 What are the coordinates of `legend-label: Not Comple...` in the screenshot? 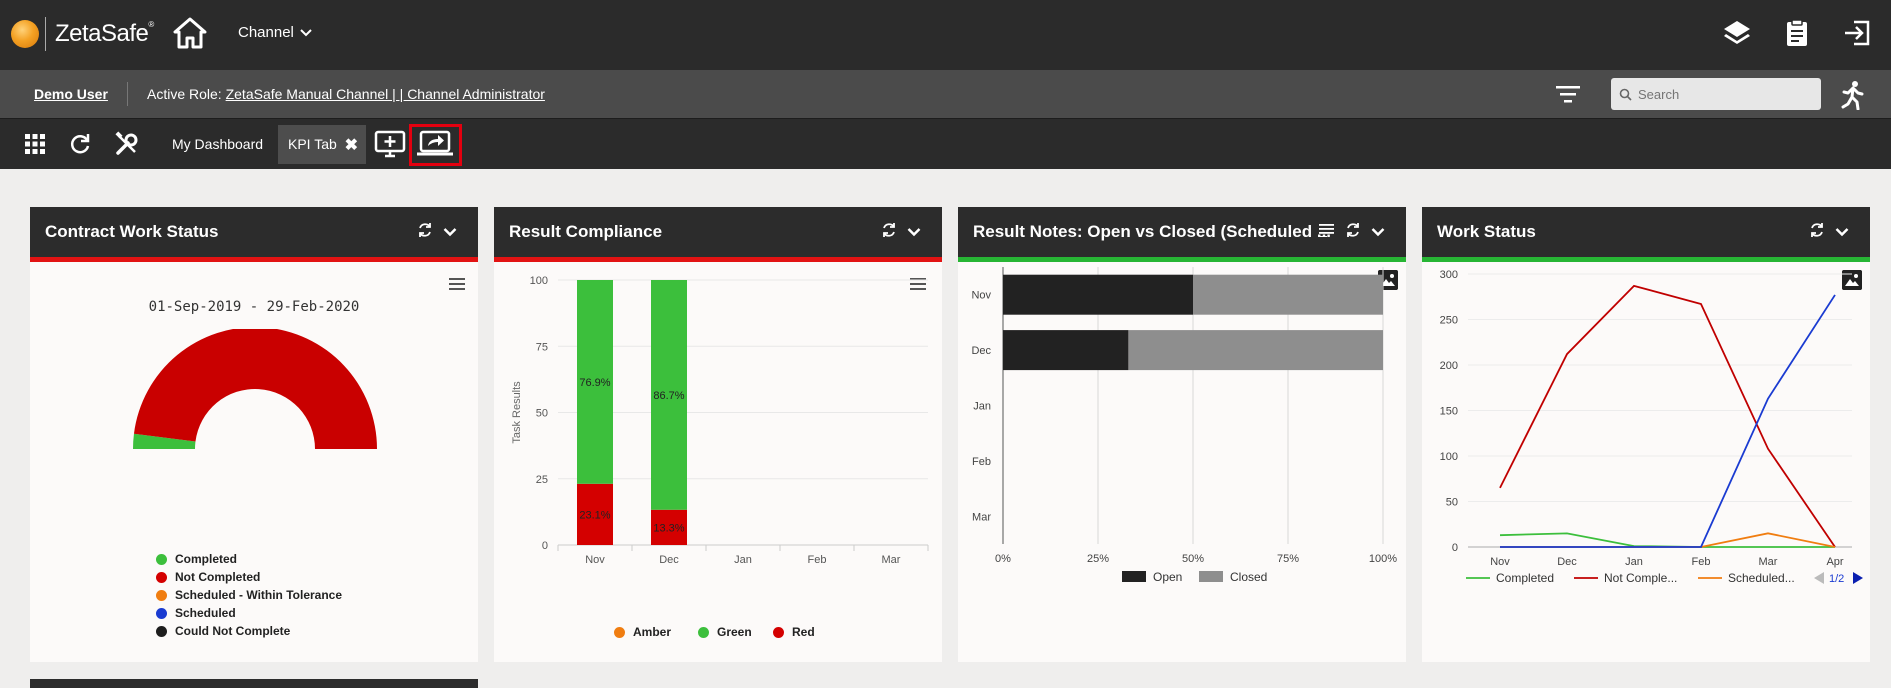 It's located at (1640, 578).